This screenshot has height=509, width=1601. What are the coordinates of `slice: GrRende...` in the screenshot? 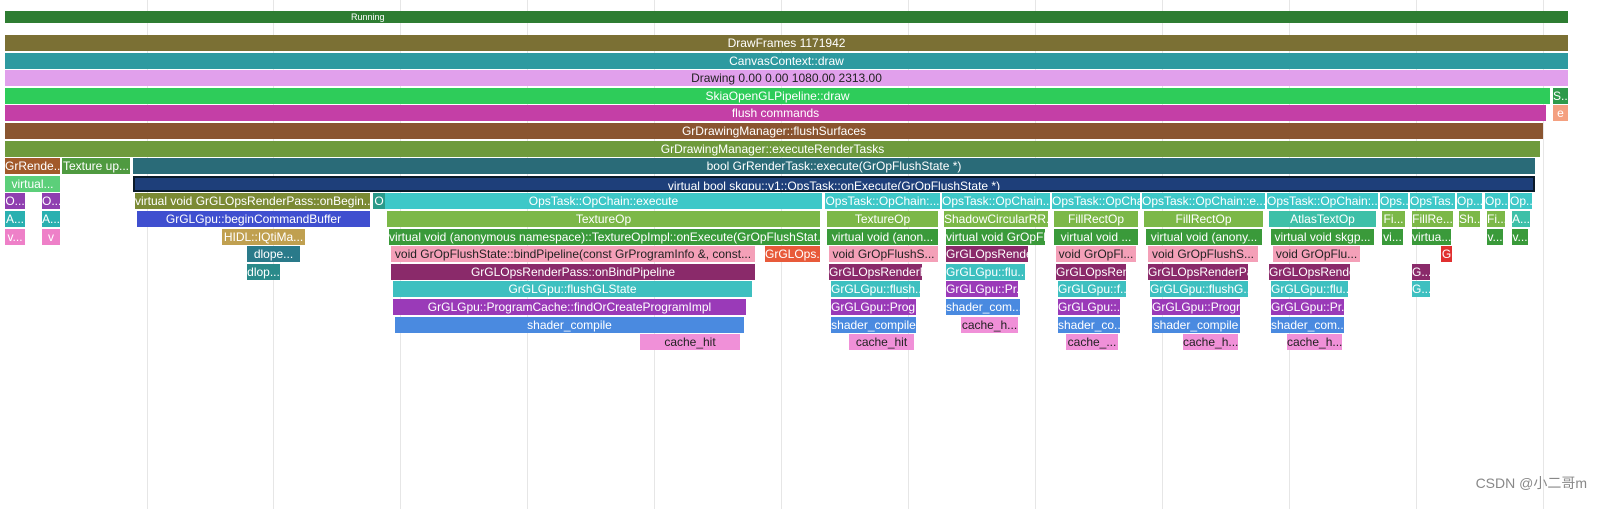 It's located at (32, 166).